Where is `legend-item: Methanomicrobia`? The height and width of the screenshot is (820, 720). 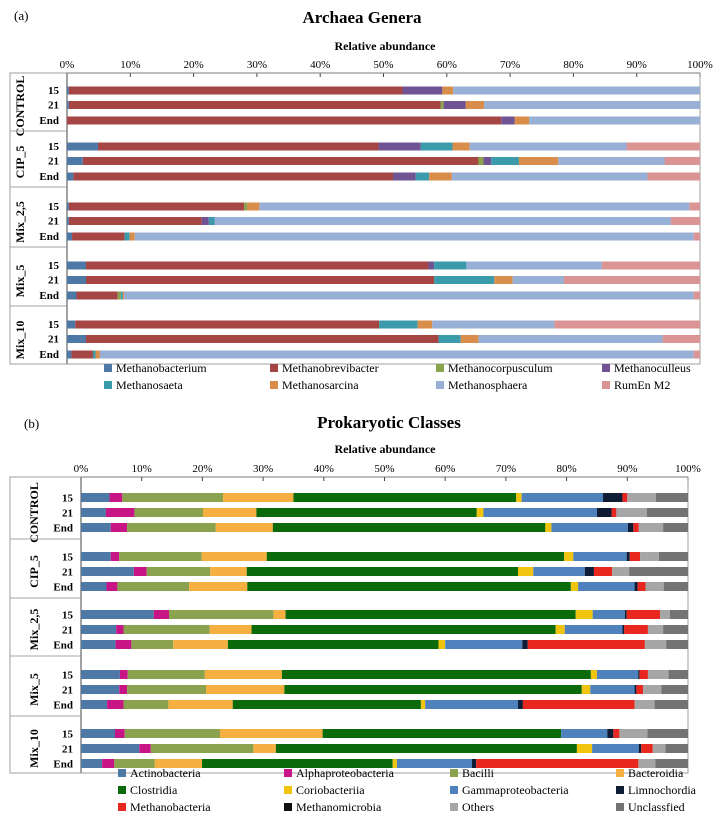 legend-item: Methanomicrobia is located at coordinates (333, 807).